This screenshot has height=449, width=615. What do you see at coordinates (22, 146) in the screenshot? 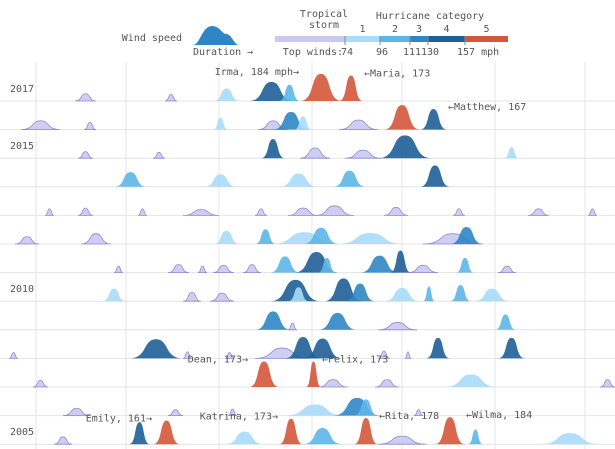
I see `year-label: 2015` at bounding box center [22, 146].